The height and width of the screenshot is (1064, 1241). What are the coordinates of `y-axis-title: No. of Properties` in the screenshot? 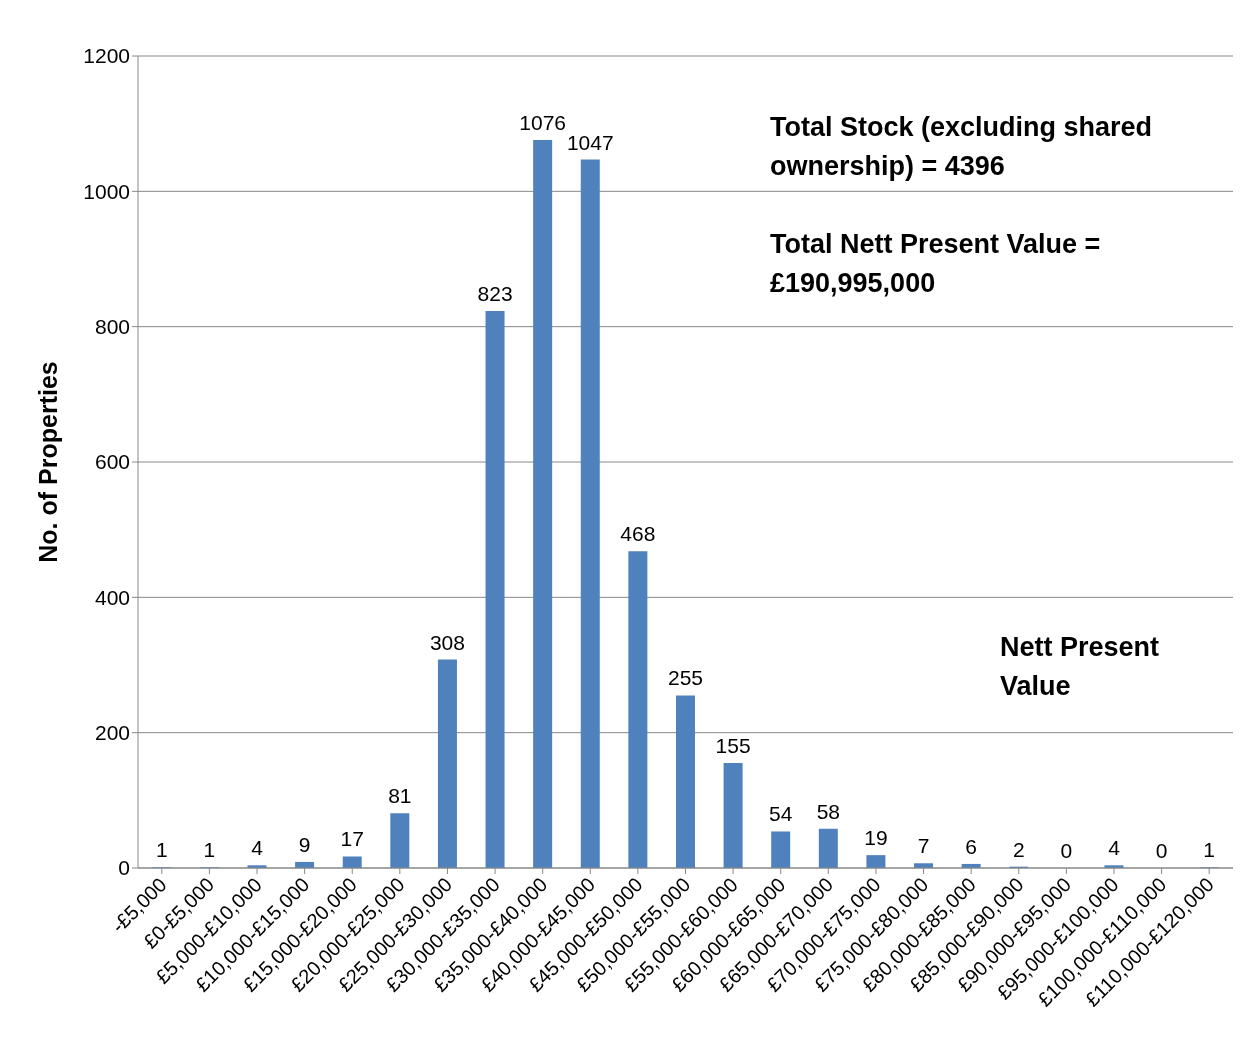 It's located at (47, 462).